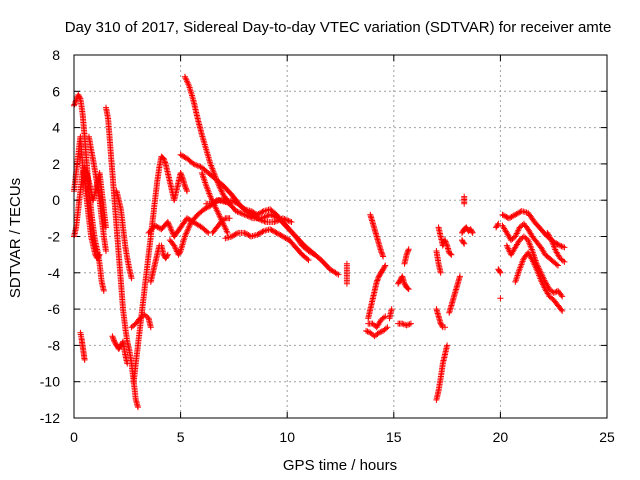  Describe the element at coordinates (56, 164) in the screenshot. I see `y-tick-label: 2` at that location.